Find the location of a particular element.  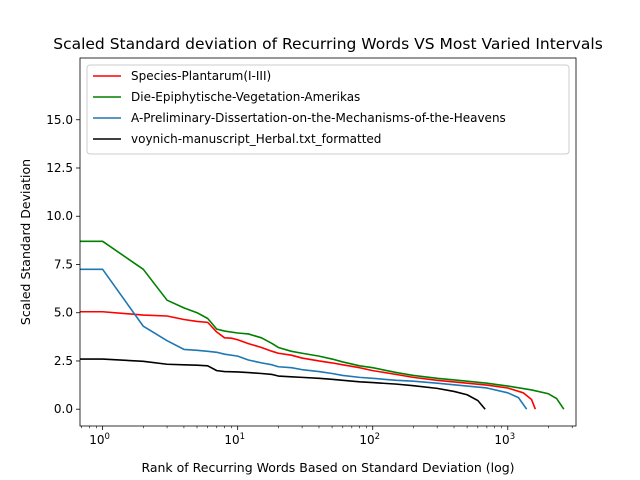

y-tick-label: 2.5 is located at coordinates (63, 361).